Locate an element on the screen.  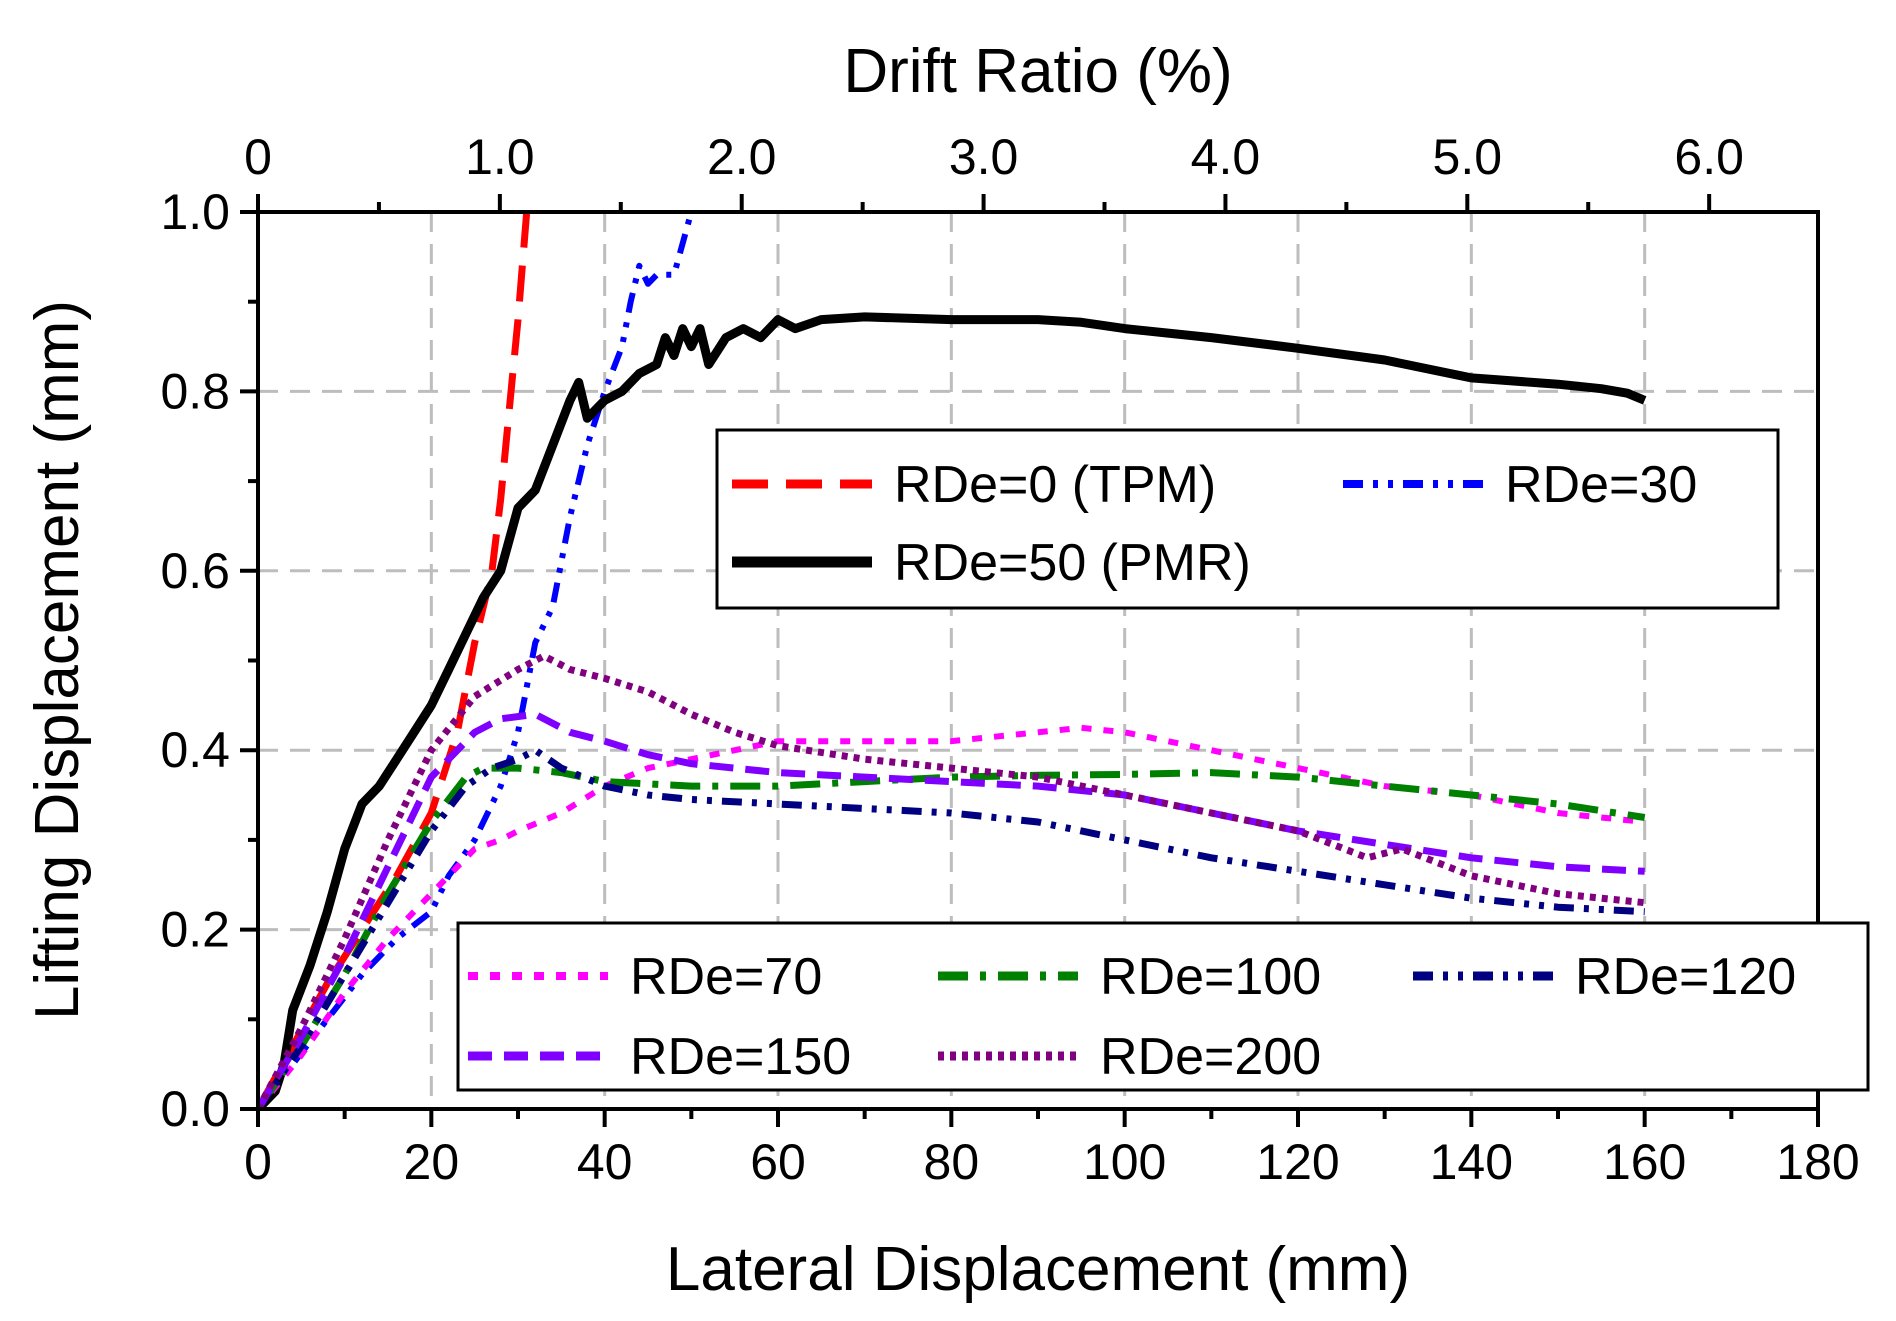
legend-lower: RDe=70 RDe=100 RDe=120 RDe=150 RDe=200 is located at coordinates (1163, 1006).